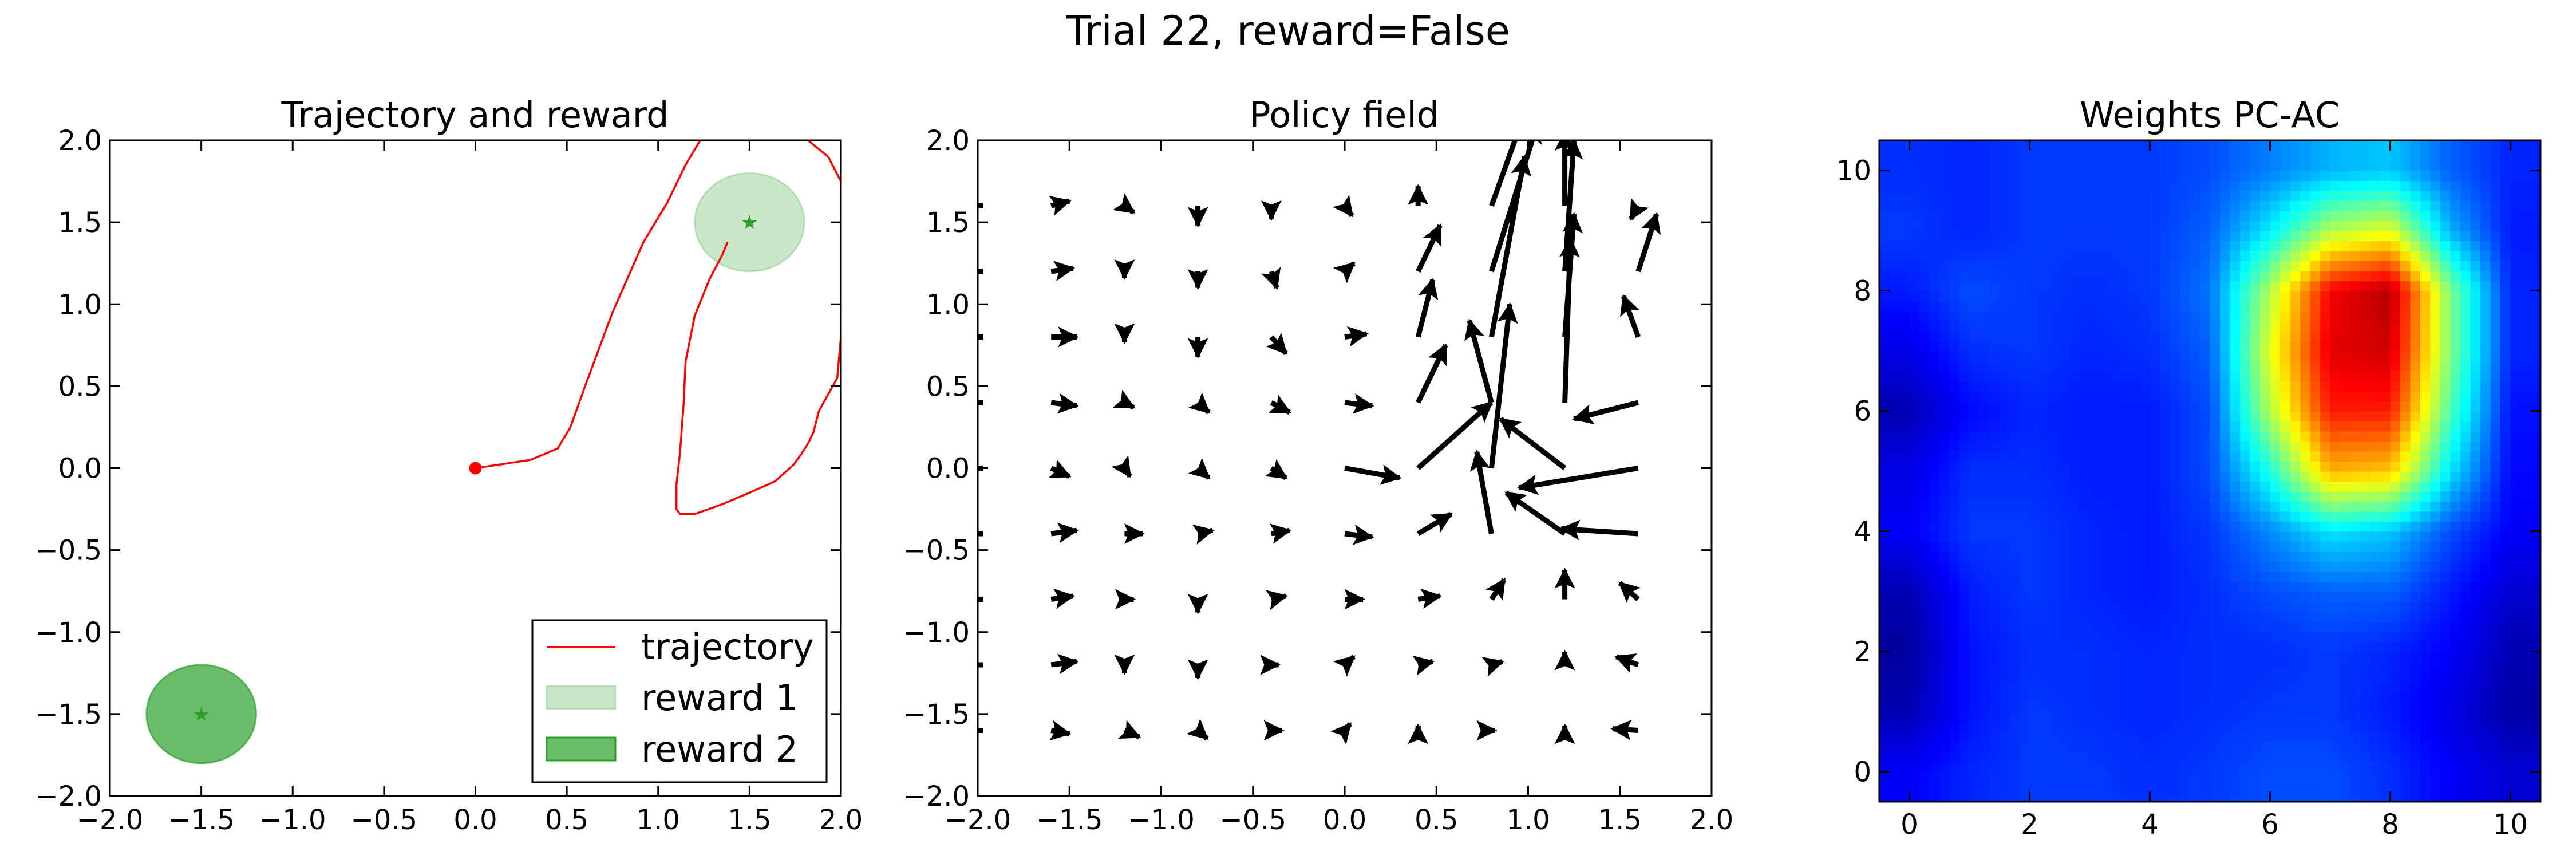  I want to click on panel-policy-title: Policy field, so click(1344, 115).